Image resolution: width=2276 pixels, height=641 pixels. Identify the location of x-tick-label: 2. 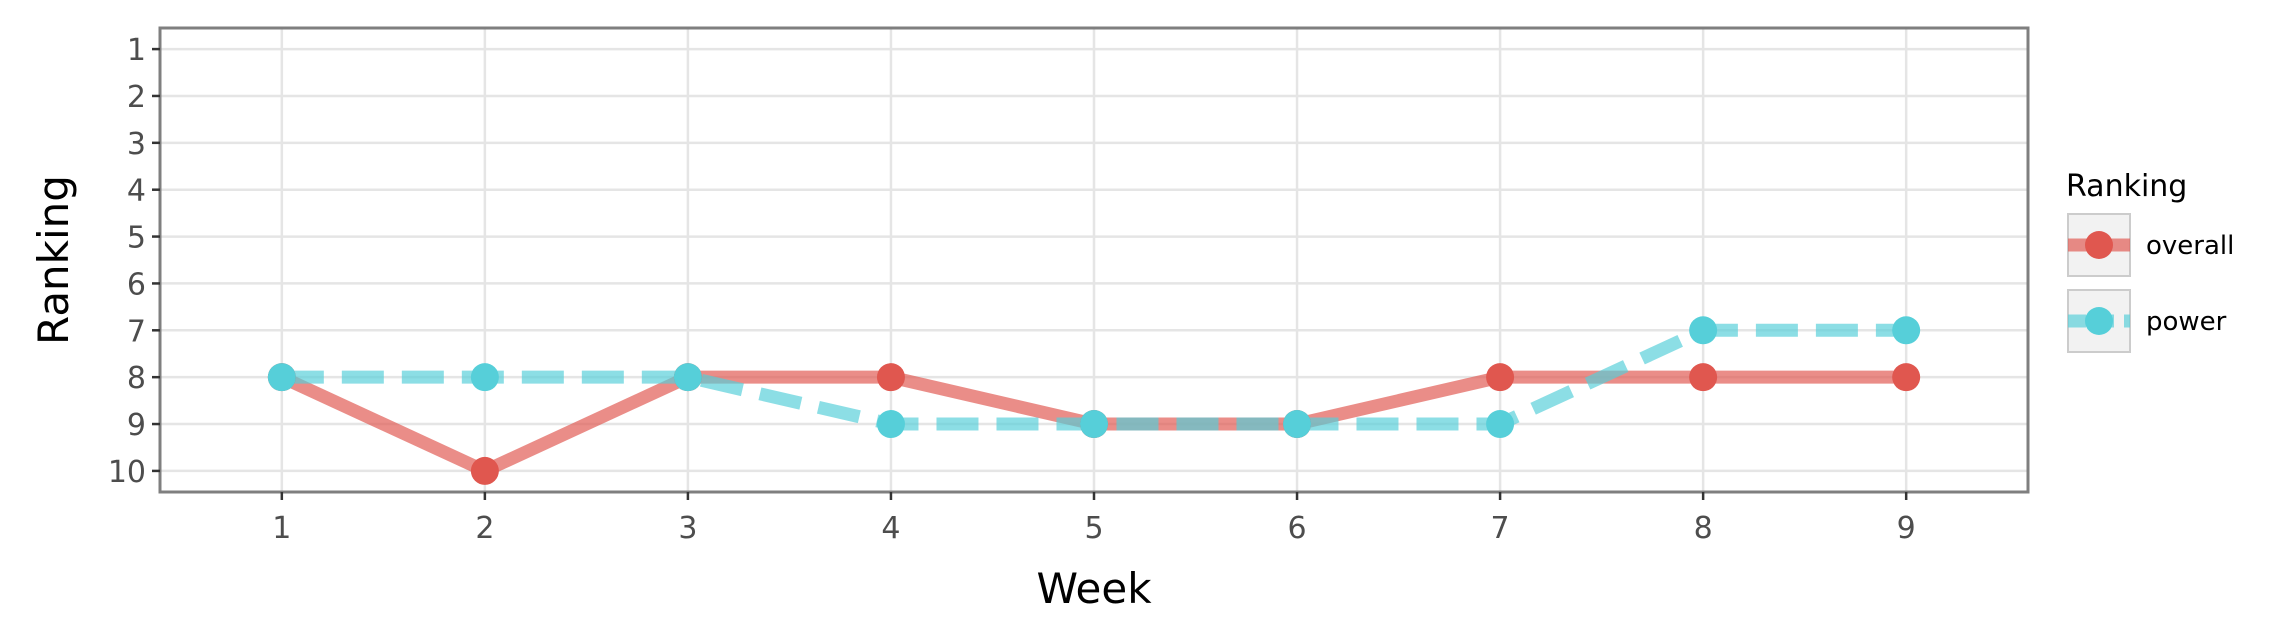
(484, 528).